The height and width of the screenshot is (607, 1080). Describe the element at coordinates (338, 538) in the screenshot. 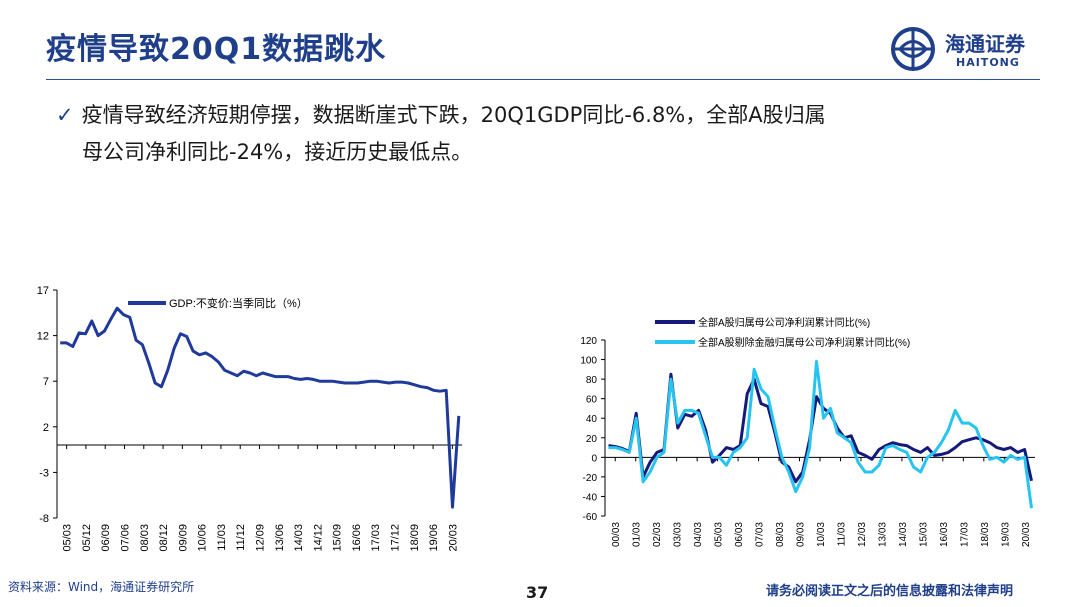

I see `x-tick-label: 15/09` at that location.